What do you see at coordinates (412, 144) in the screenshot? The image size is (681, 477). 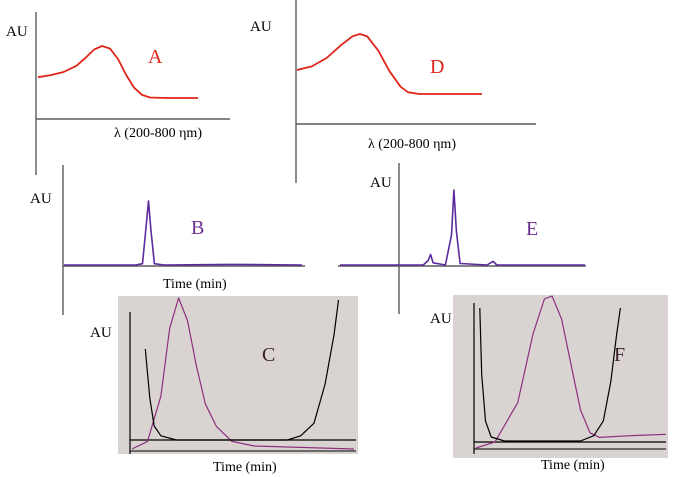 I see `panel-d-xlabel: λ (200-800 ηm)` at bounding box center [412, 144].